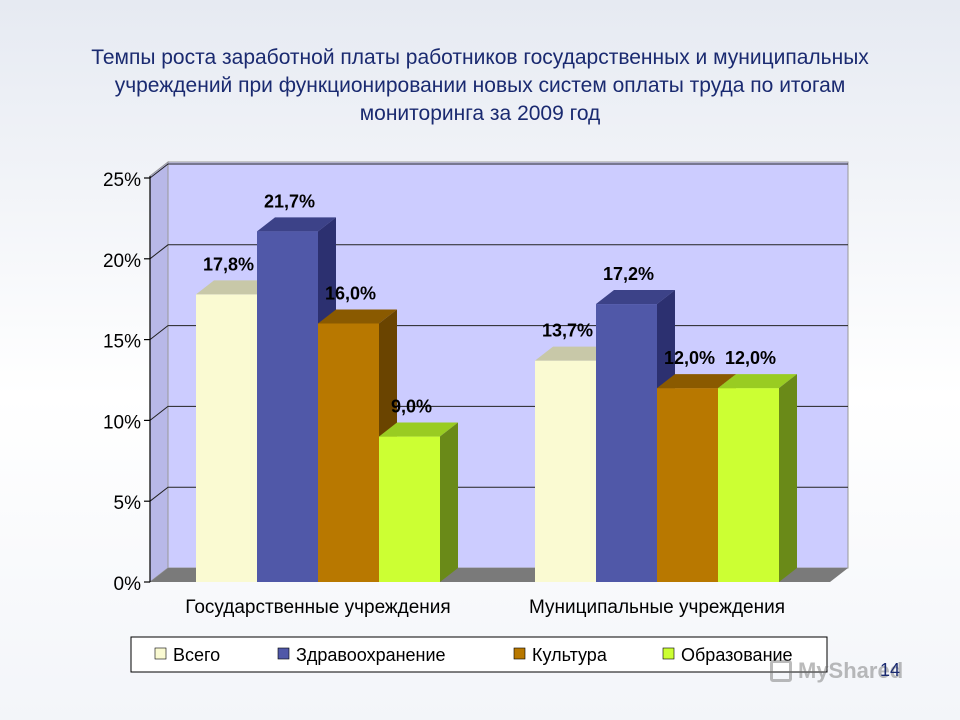 The width and height of the screenshot is (960, 720). I want to click on slide-number: 14, so click(890, 670).